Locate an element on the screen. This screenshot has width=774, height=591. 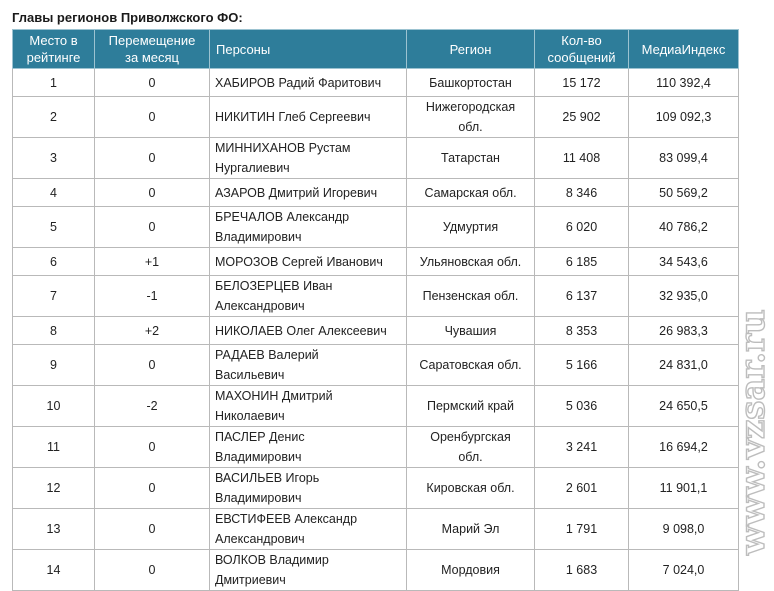
region-cell: Нижегородская обл. is located at coordinates (470, 117).